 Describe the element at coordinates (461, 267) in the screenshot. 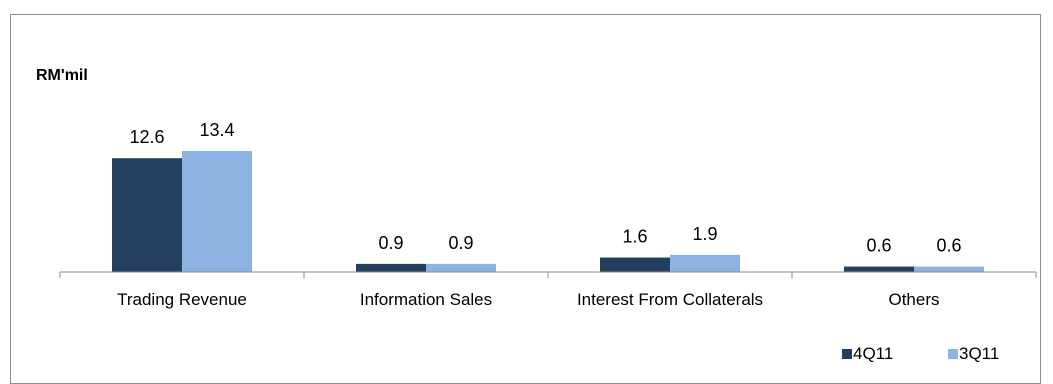

I see `bar-3Q11-information-sales` at that location.